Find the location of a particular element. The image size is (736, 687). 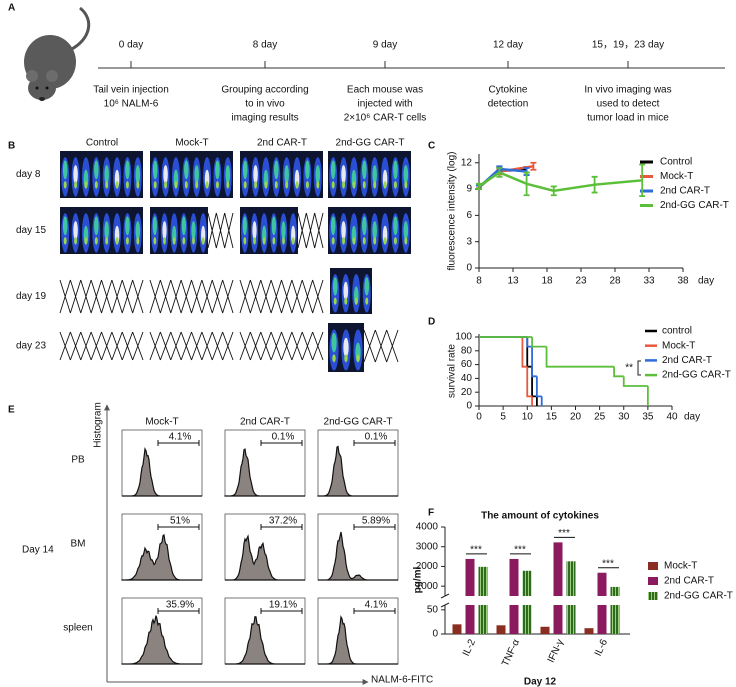

x-tick-label: IL-6 is located at coordinates (601, 647).